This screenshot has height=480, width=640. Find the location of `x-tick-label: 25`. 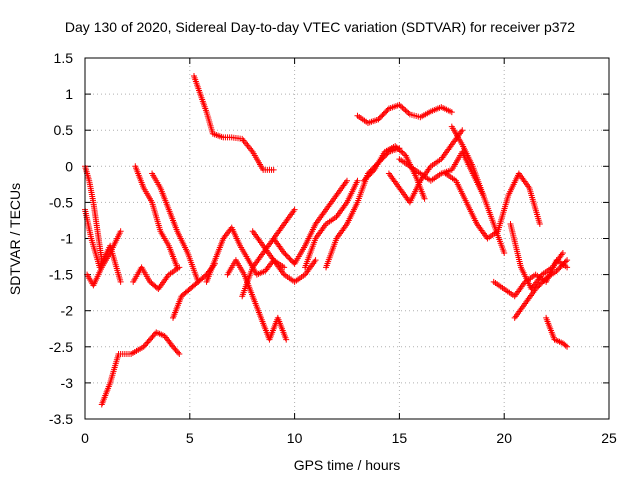

x-tick-label: 25 is located at coordinates (609, 438).